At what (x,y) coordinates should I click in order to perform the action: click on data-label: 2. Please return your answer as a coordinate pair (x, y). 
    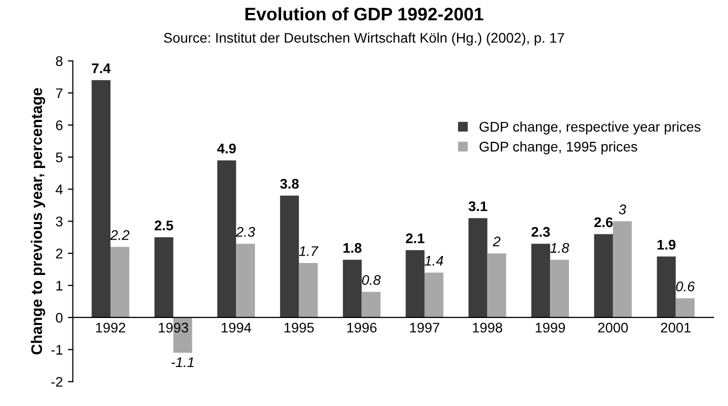
    Looking at the image, I should click on (496, 241).